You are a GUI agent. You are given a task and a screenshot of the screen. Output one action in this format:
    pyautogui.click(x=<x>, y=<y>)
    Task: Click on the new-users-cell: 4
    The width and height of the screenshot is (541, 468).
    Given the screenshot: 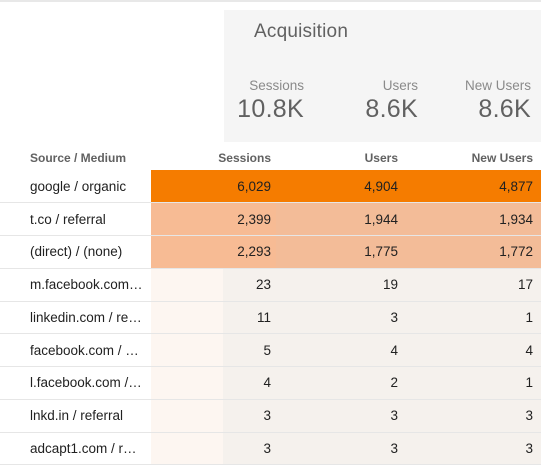 What is the action you would take?
    pyautogui.click(x=474, y=350)
    